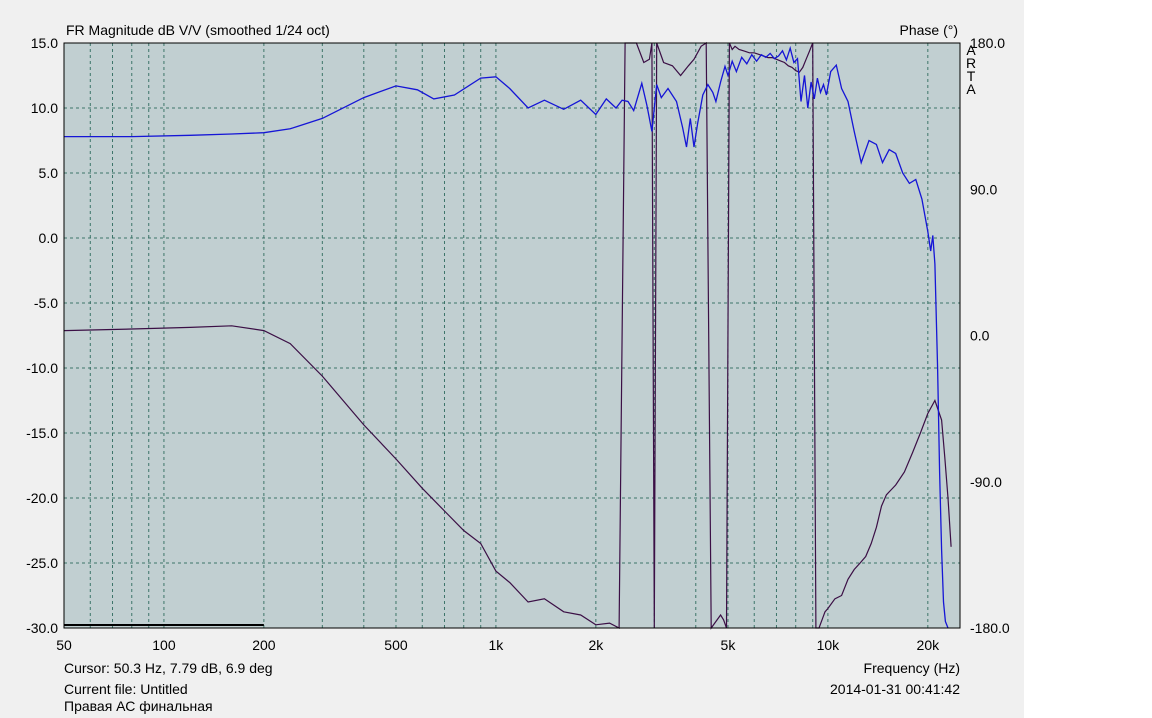  What do you see at coordinates (264, 645) in the screenshot?
I see `x-tick-label: 200` at bounding box center [264, 645].